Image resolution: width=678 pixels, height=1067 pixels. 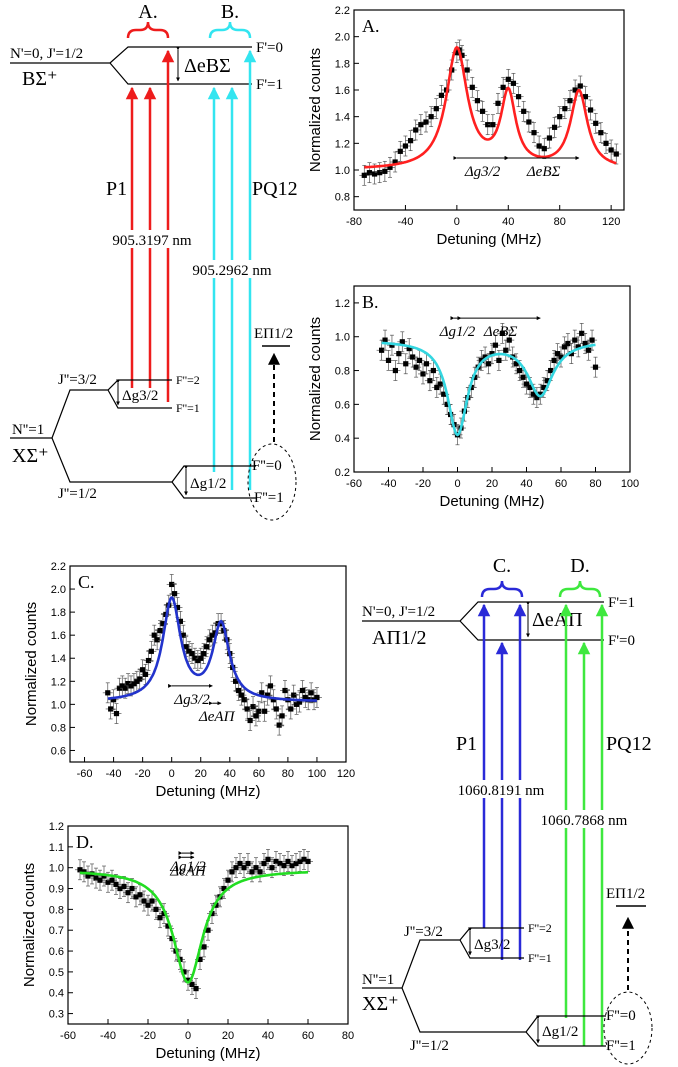 I want to click on n1-label: N''=1, so click(x=28, y=430).